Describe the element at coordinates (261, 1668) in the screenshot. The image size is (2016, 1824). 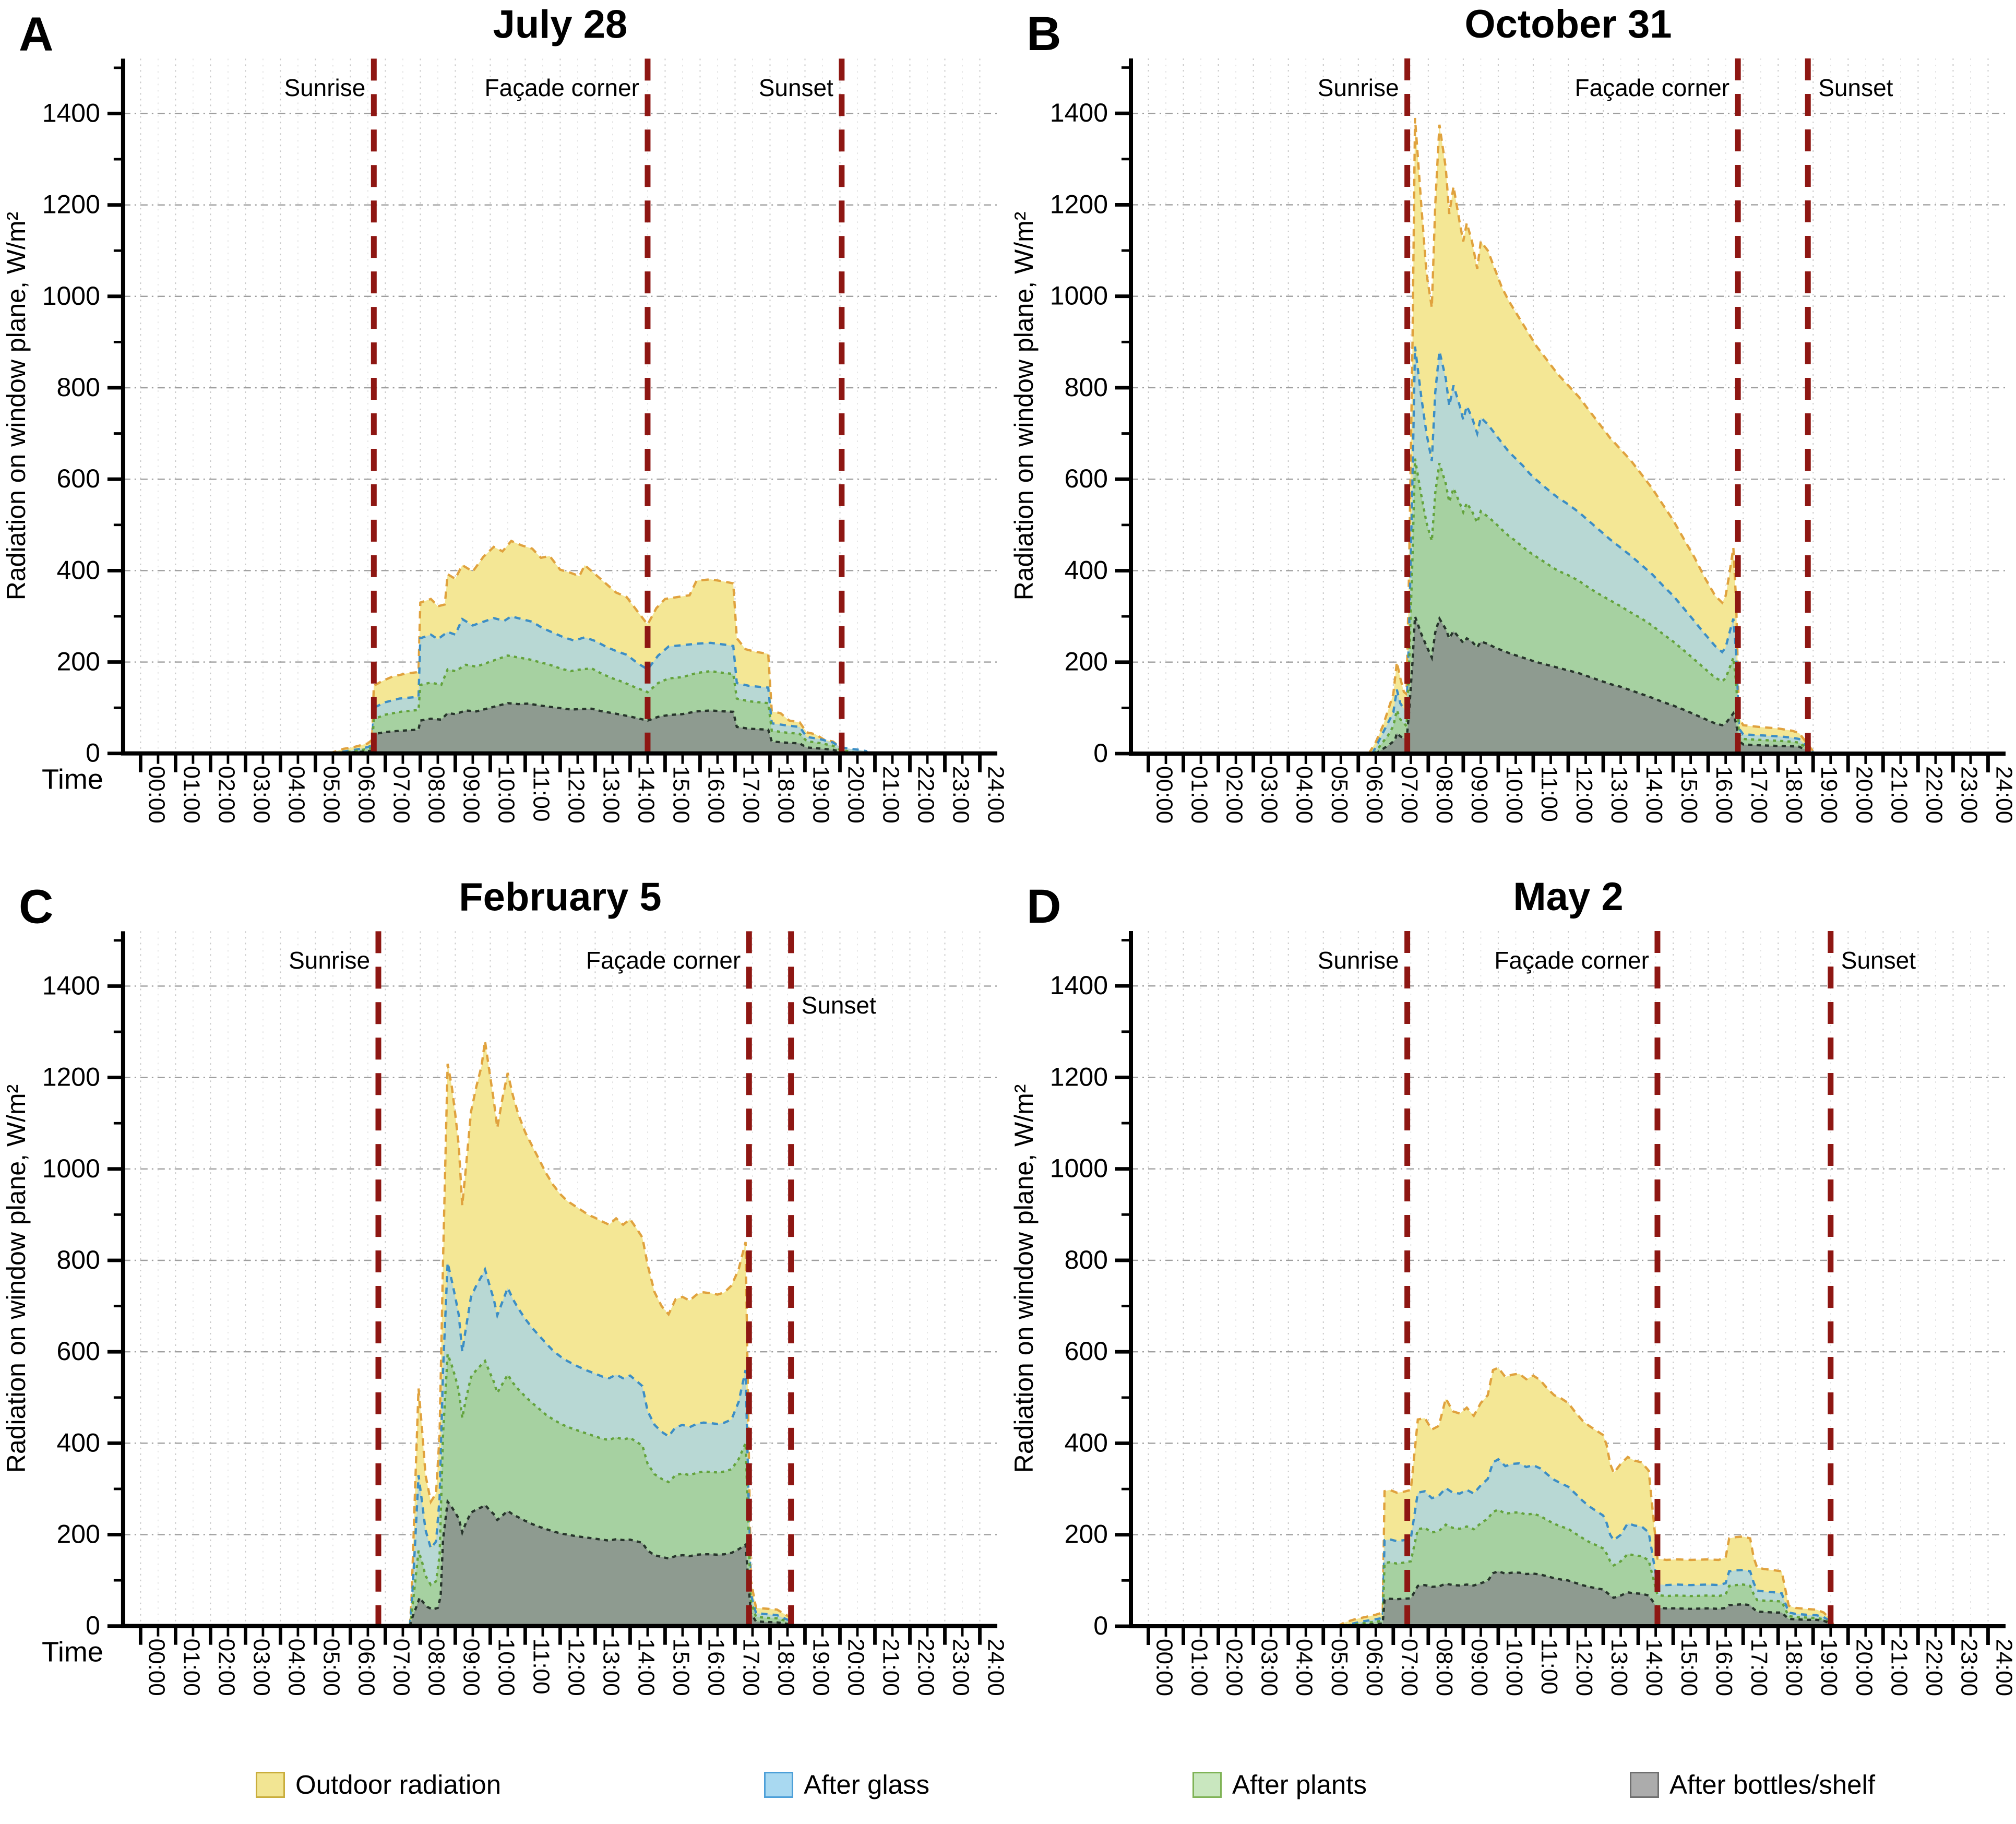
I see `svg-text: 03:00` at that location.